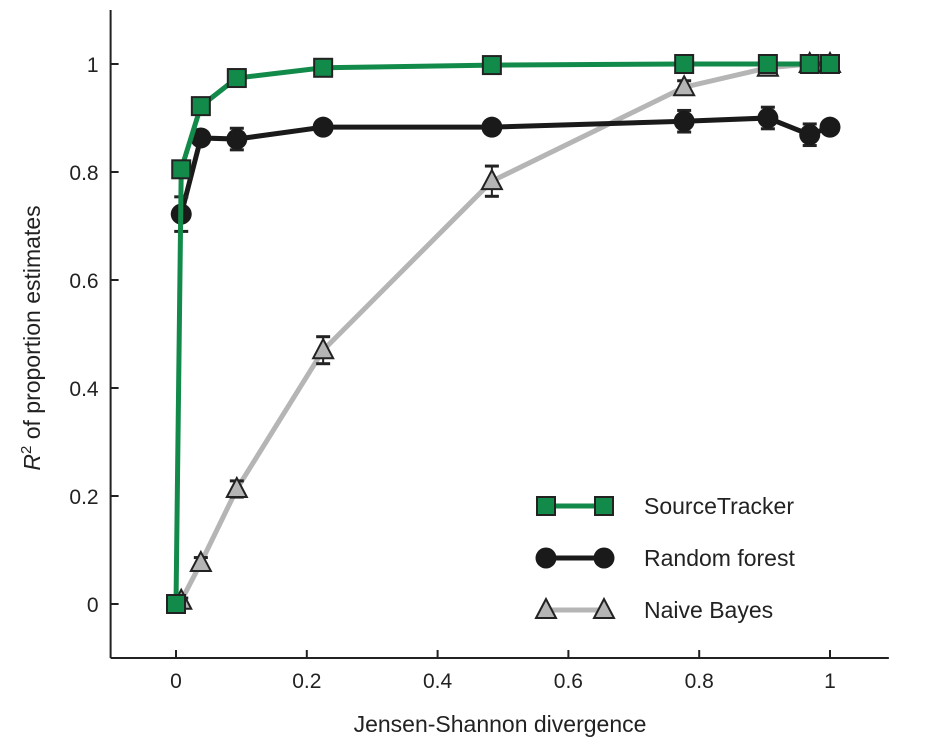 The width and height of the screenshot is (939, 754). Describe the element at coordinates (504, 165) in the screenshot. I see `random-forest-line` at that location.